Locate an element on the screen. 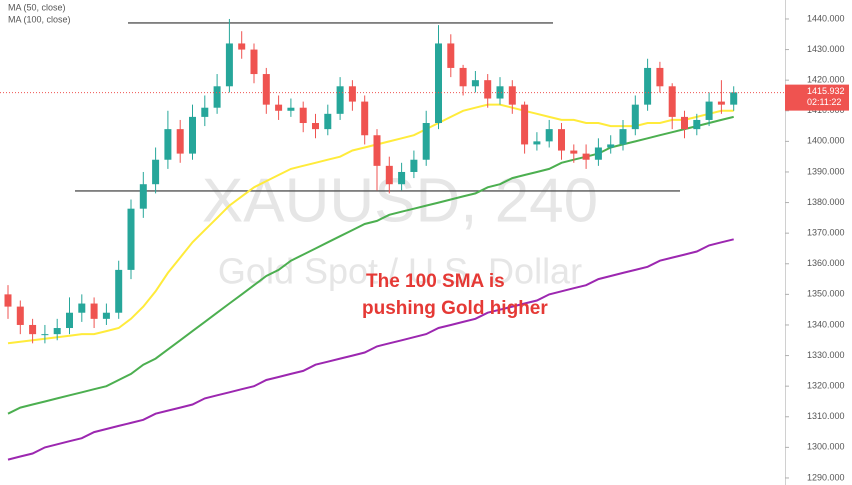  y-tick-label: 1350.000 is located at coordinates (826, 294).